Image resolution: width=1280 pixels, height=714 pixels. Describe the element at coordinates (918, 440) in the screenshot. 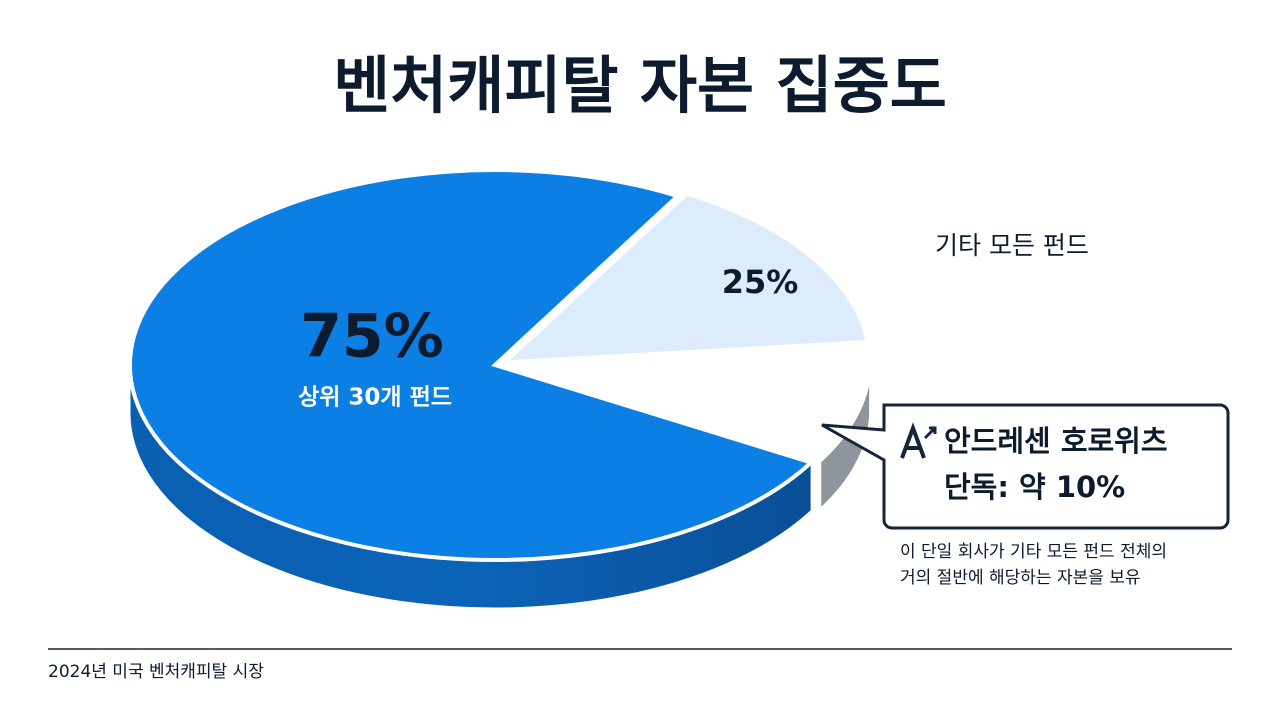

I see `logo` at that location.